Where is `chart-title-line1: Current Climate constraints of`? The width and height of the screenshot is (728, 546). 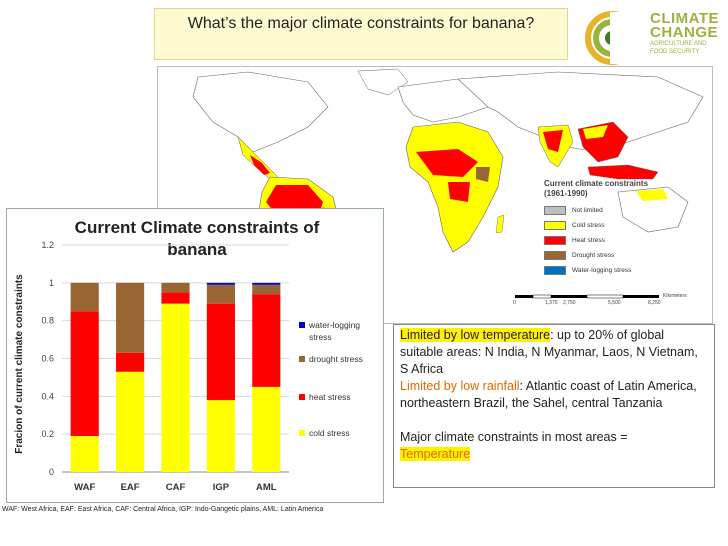 chart-title-line1: Current Climate constraints of is located at coordinates (197, 227).